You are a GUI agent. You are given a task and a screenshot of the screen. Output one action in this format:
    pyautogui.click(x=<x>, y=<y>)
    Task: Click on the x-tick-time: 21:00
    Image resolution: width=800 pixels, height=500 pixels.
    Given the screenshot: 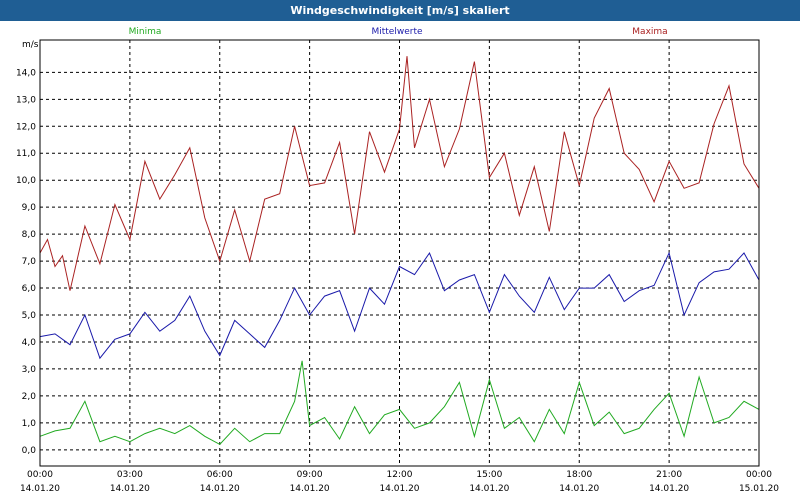 What is the action you would take?
    pyautogui.click(x=669, y=475)
    